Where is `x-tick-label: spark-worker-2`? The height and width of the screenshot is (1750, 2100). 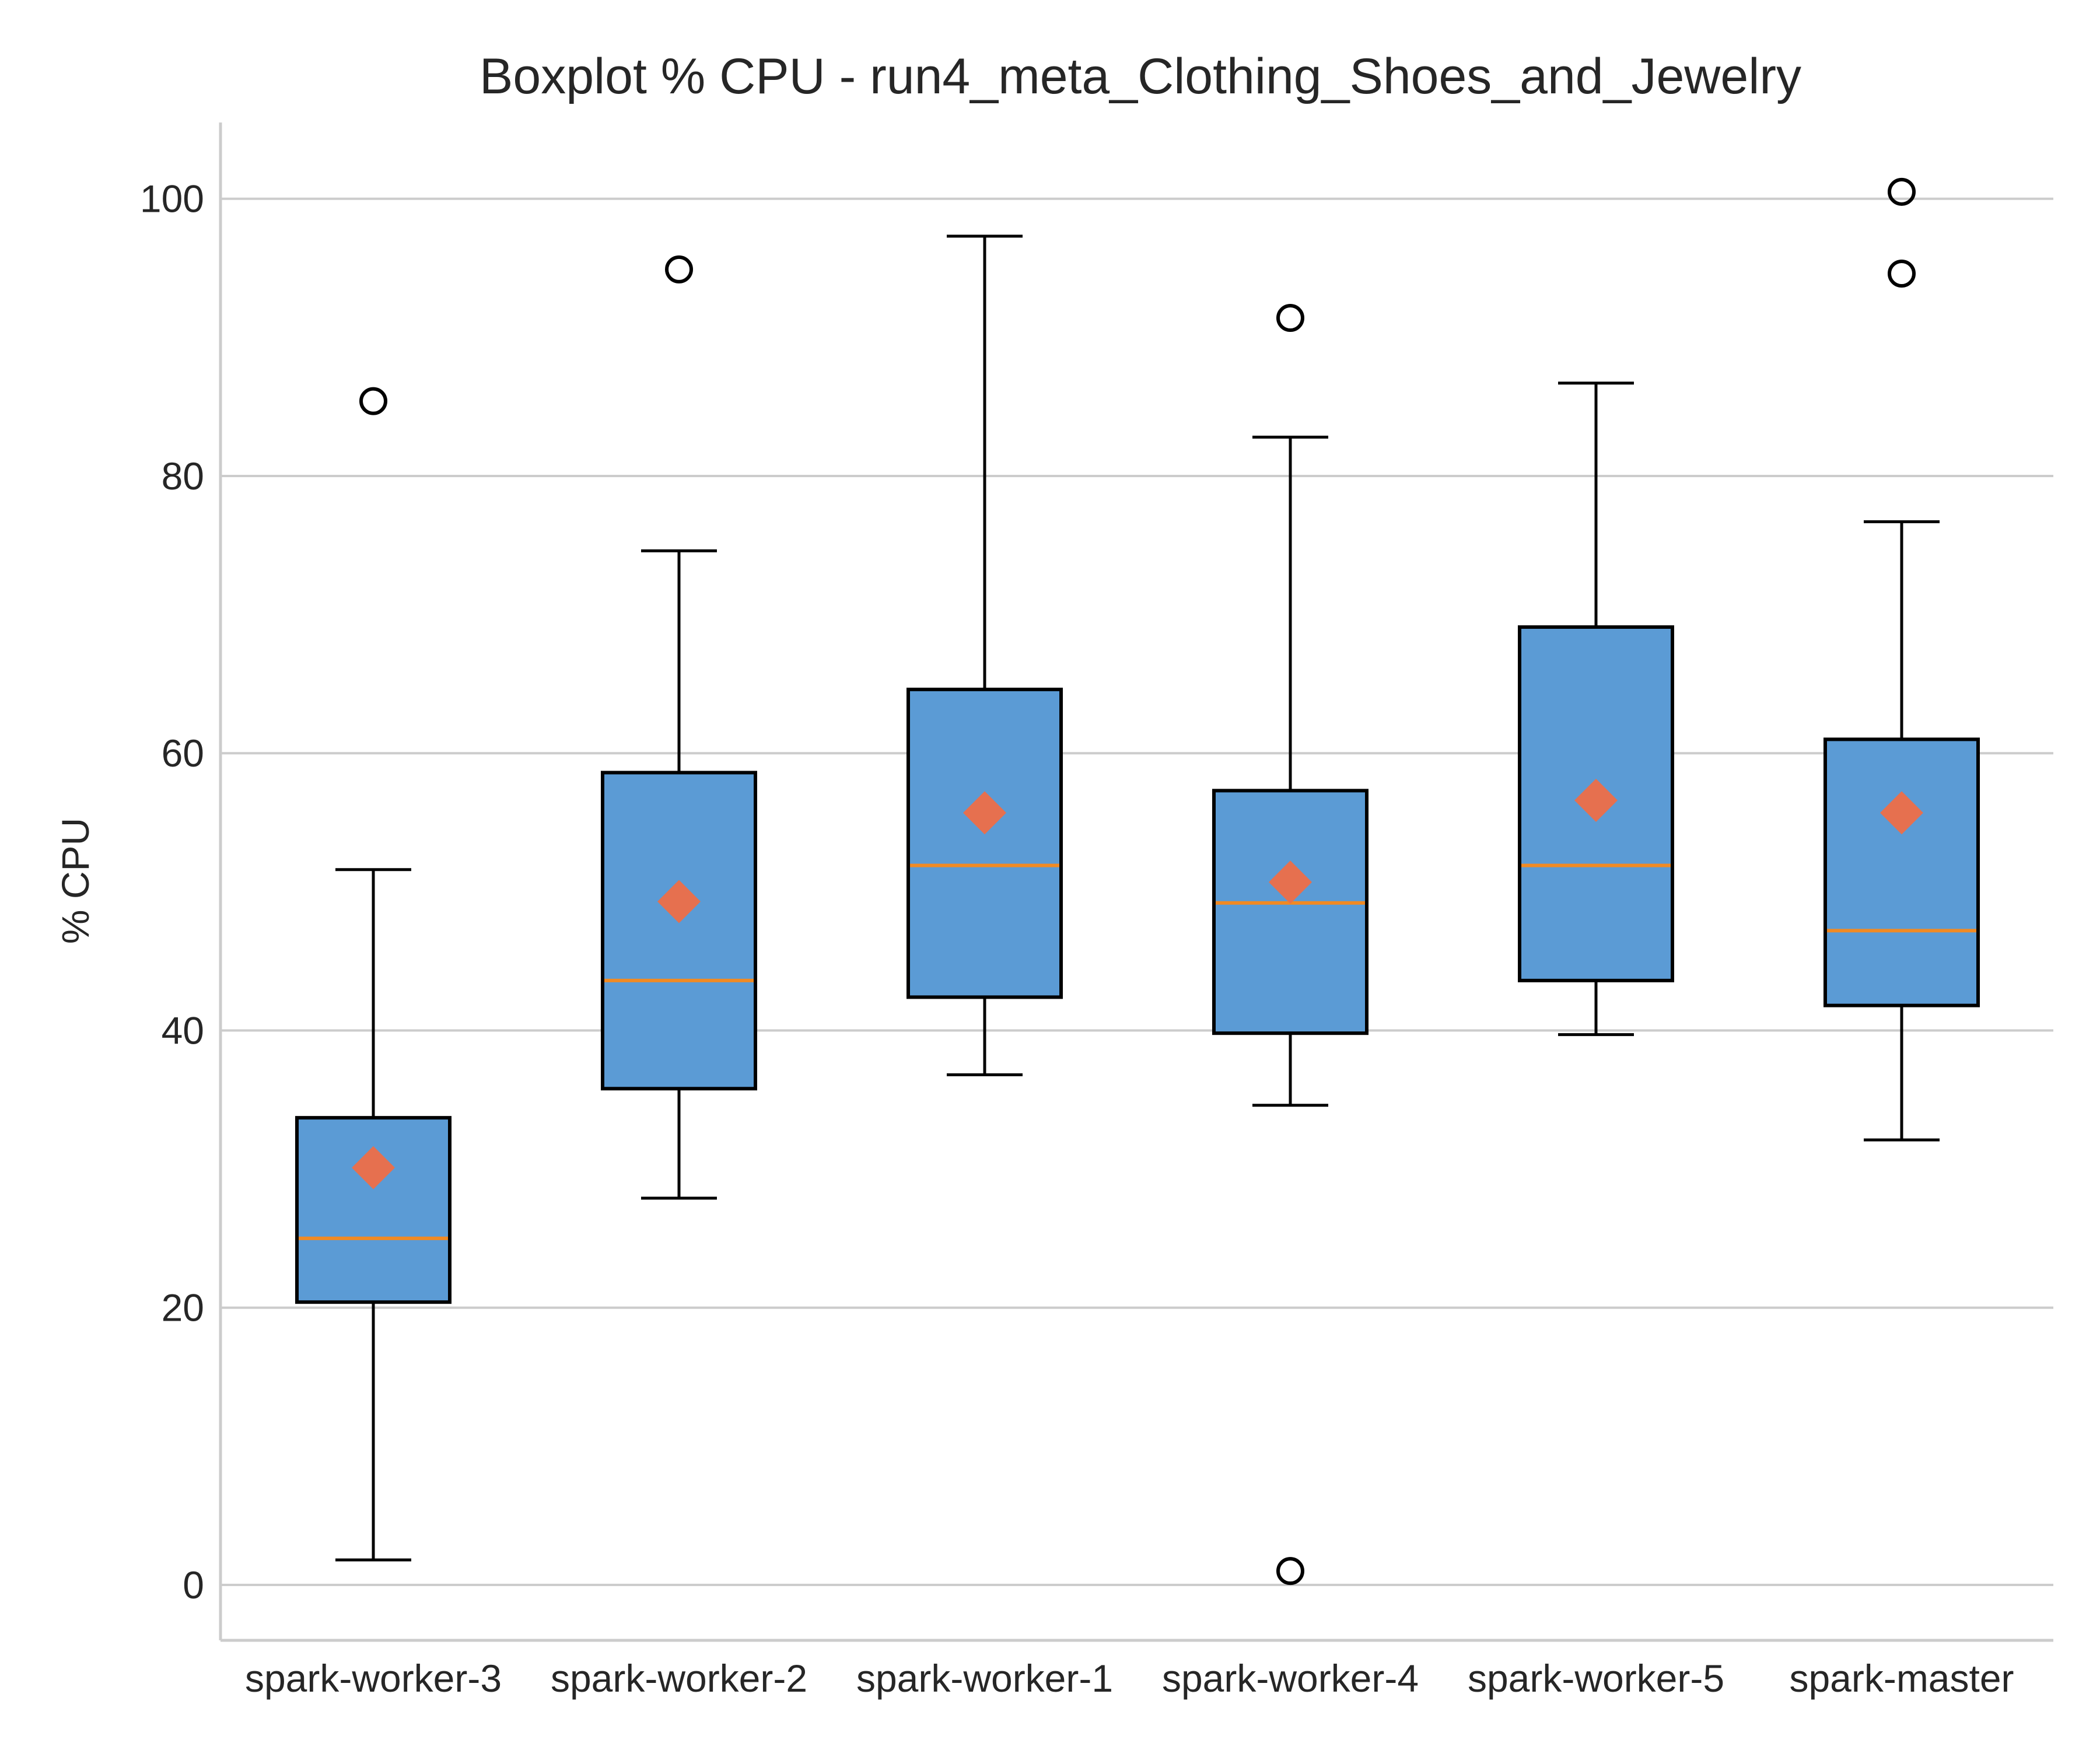
x-tick-label: spark-worker-2 is located at coordinates (679, 1678).